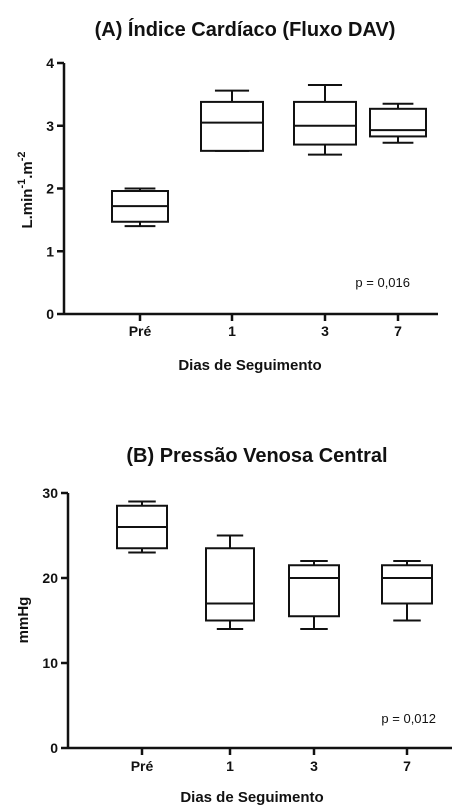 This screenshot has height=809, width=456. Describe the element at coordinates (50, 126) in the screenshot. I see `panel-a-y-tick-label: 3` at that location.